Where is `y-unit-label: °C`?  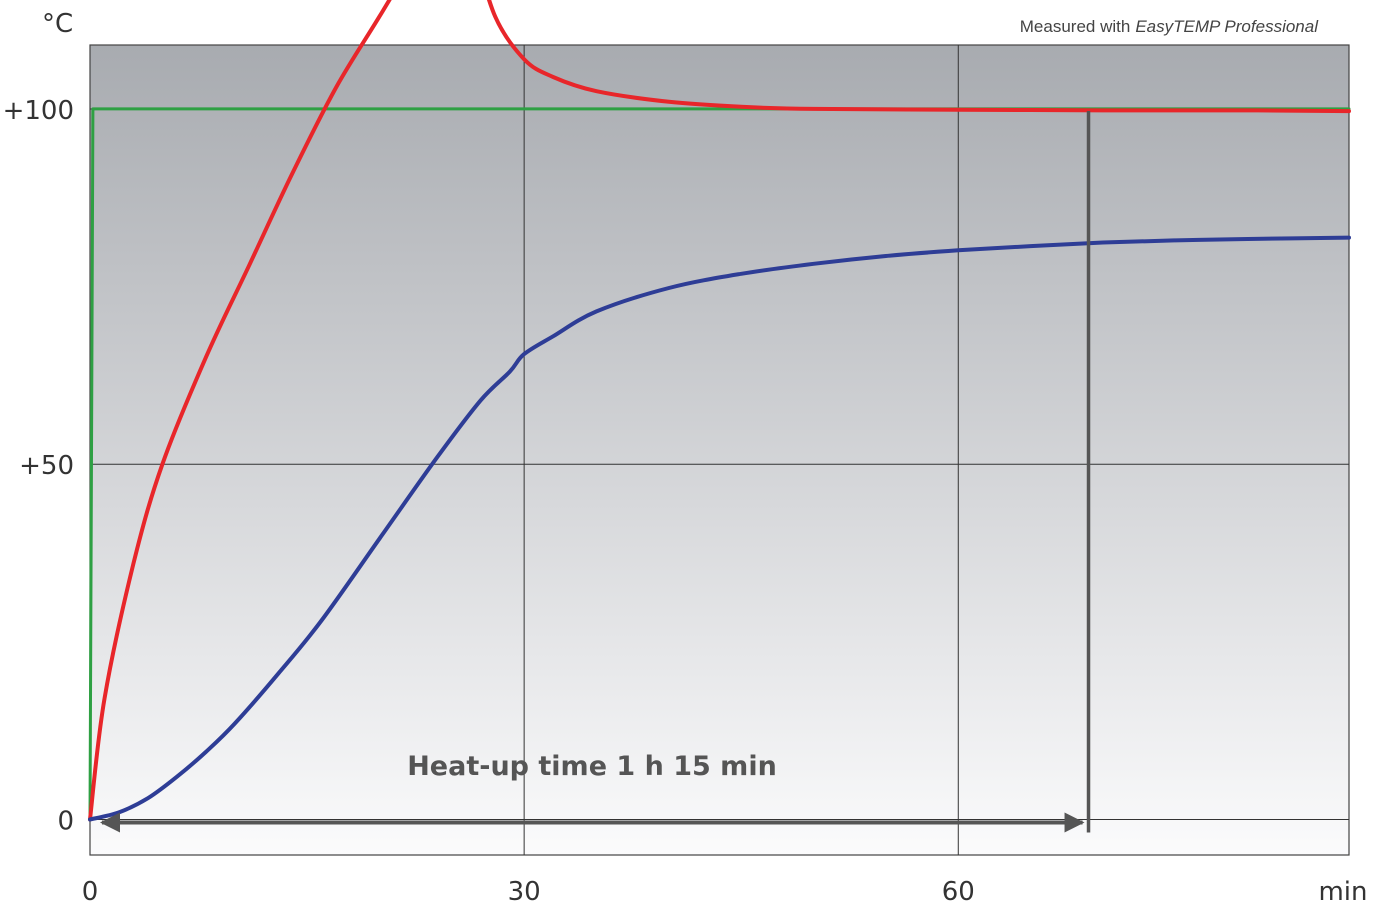 y-unit-label: °C is located at coordinates (57, 24).